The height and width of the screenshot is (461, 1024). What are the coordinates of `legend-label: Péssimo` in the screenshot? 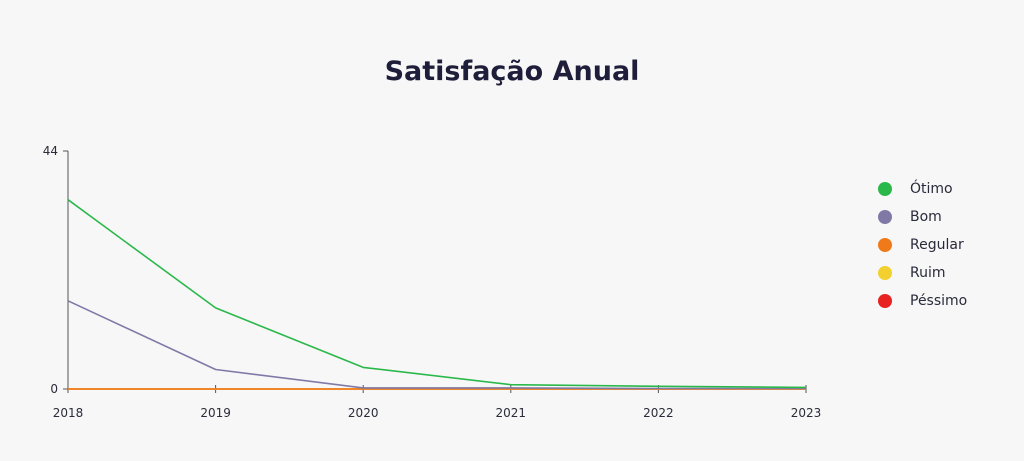 It's located at (939, 301).